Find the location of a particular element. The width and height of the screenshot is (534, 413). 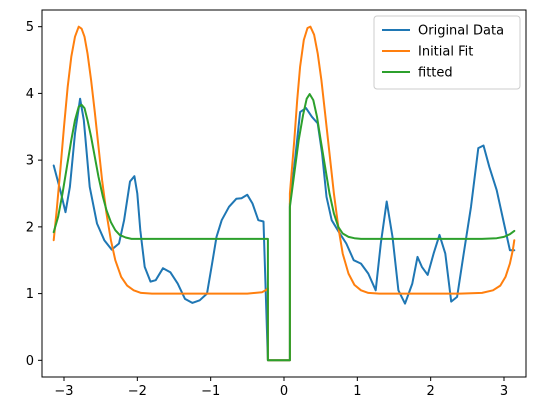

x-tick-label: −1 is located at coordinates (210, 391).